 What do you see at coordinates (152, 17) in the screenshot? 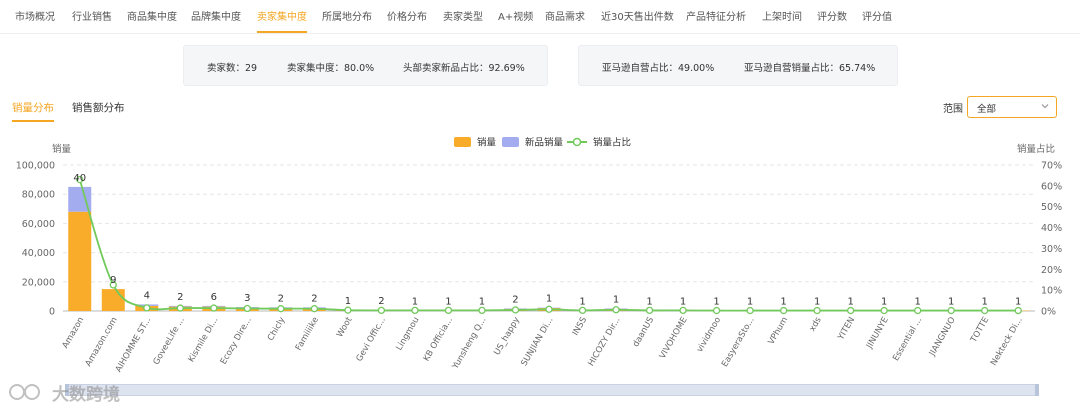
I see `nav-tab: 商品集中度` at bounding box center [152, 17].